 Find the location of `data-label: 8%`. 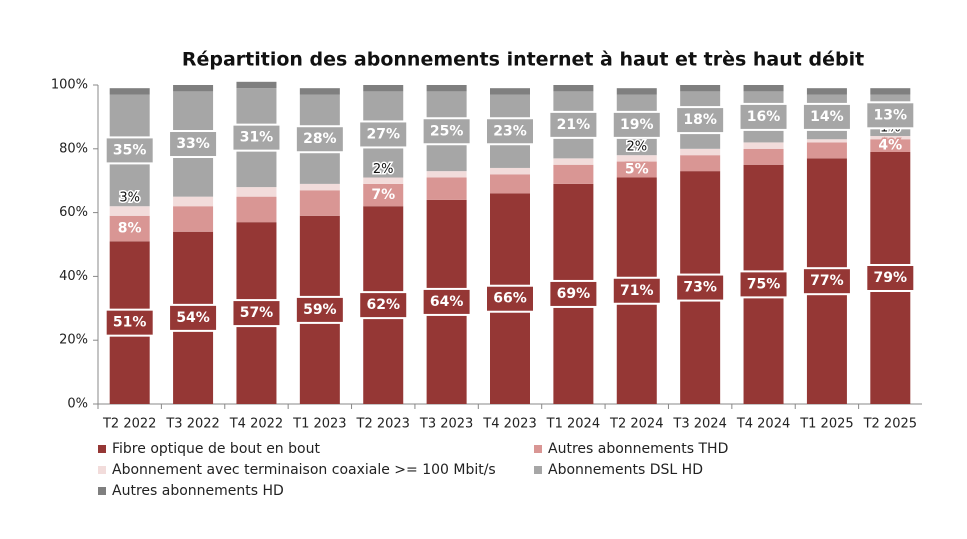

data-label: 8% is located at coordinates (130, 229).